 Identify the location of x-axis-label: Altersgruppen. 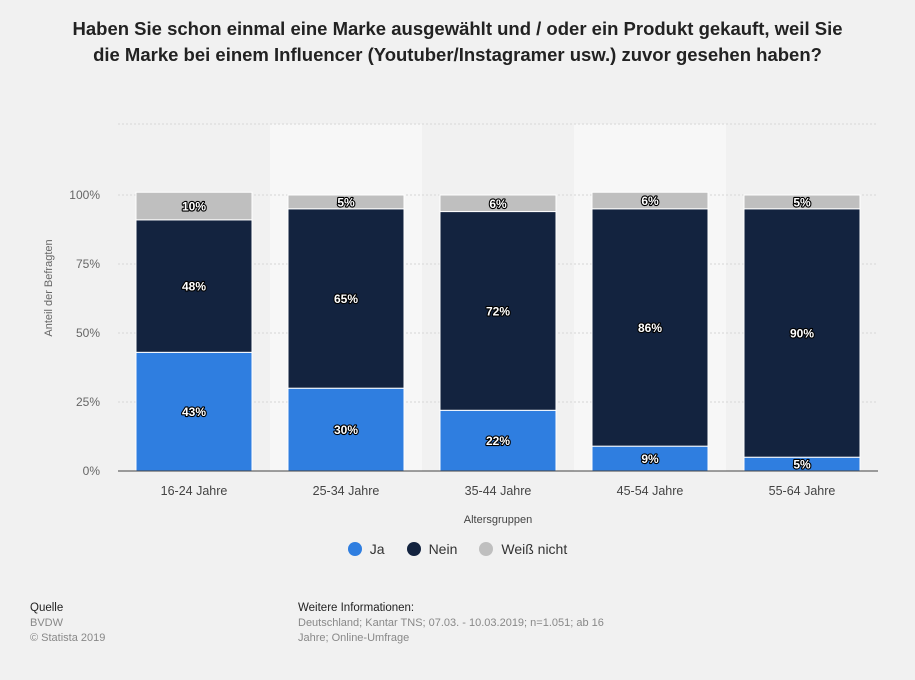
(498, 520).